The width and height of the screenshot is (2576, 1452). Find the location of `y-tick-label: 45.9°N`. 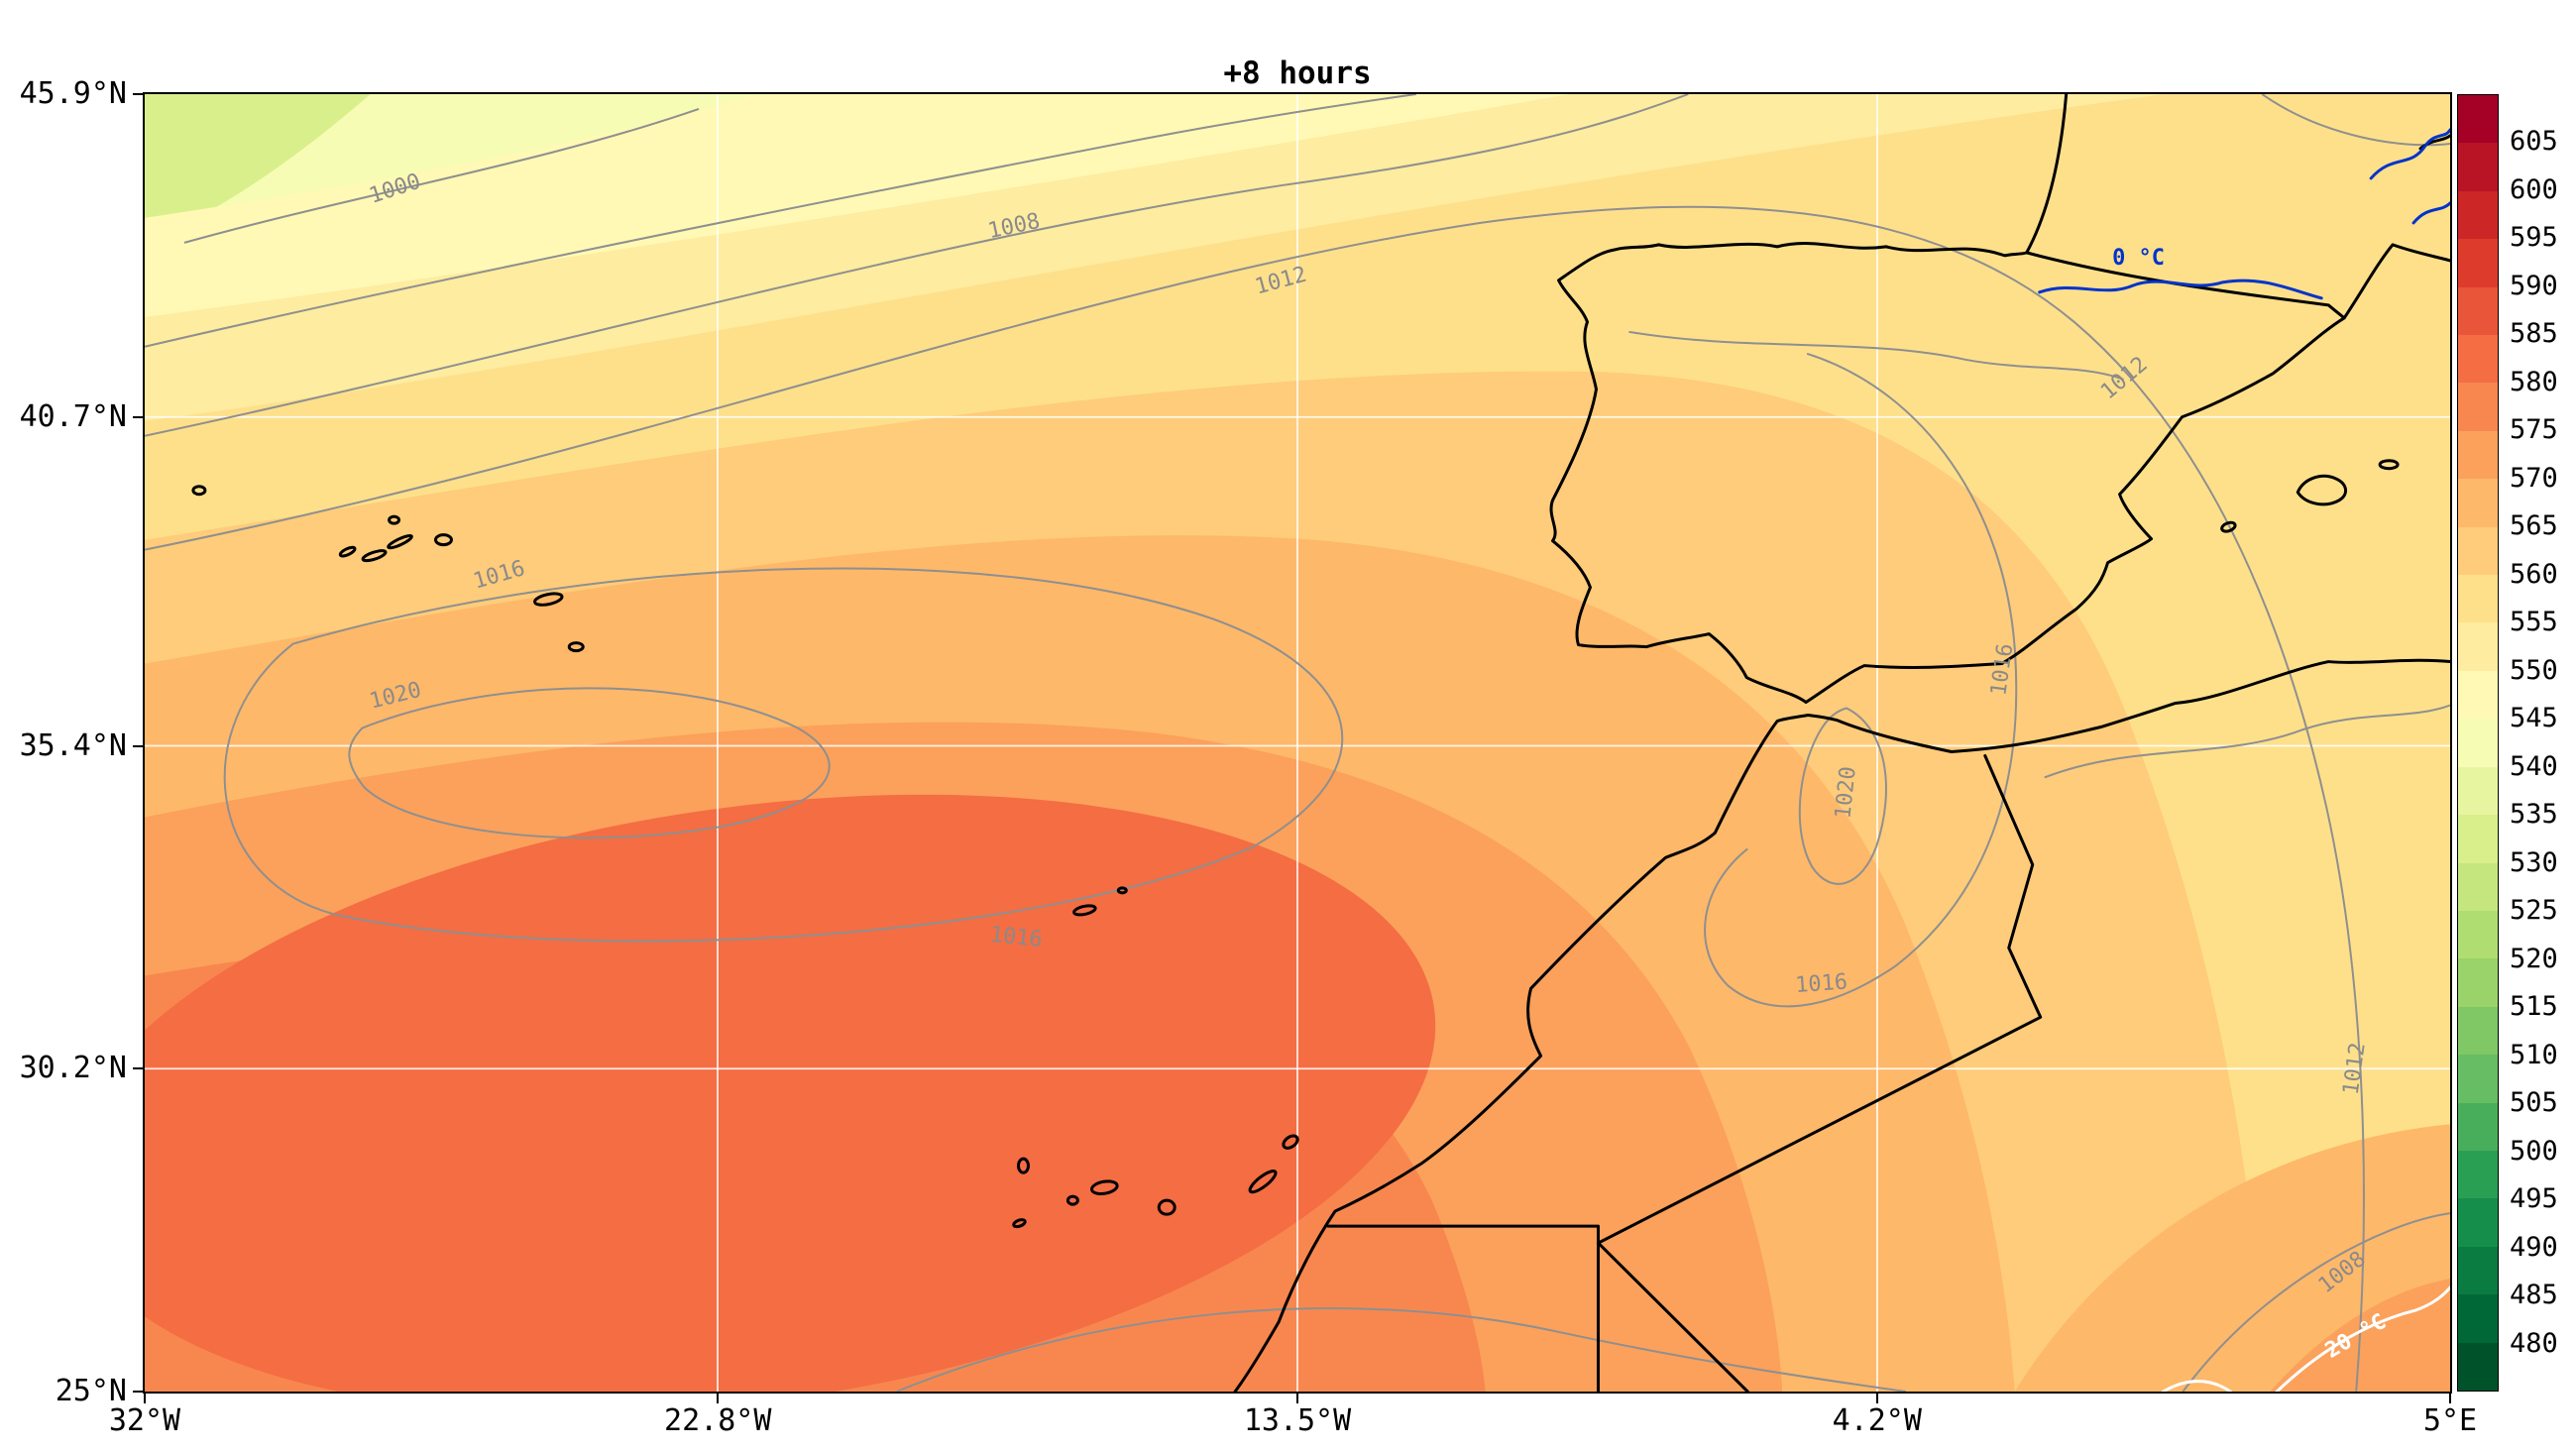

y-tick-label: 45.9°N is located at coordinates (73, 93).